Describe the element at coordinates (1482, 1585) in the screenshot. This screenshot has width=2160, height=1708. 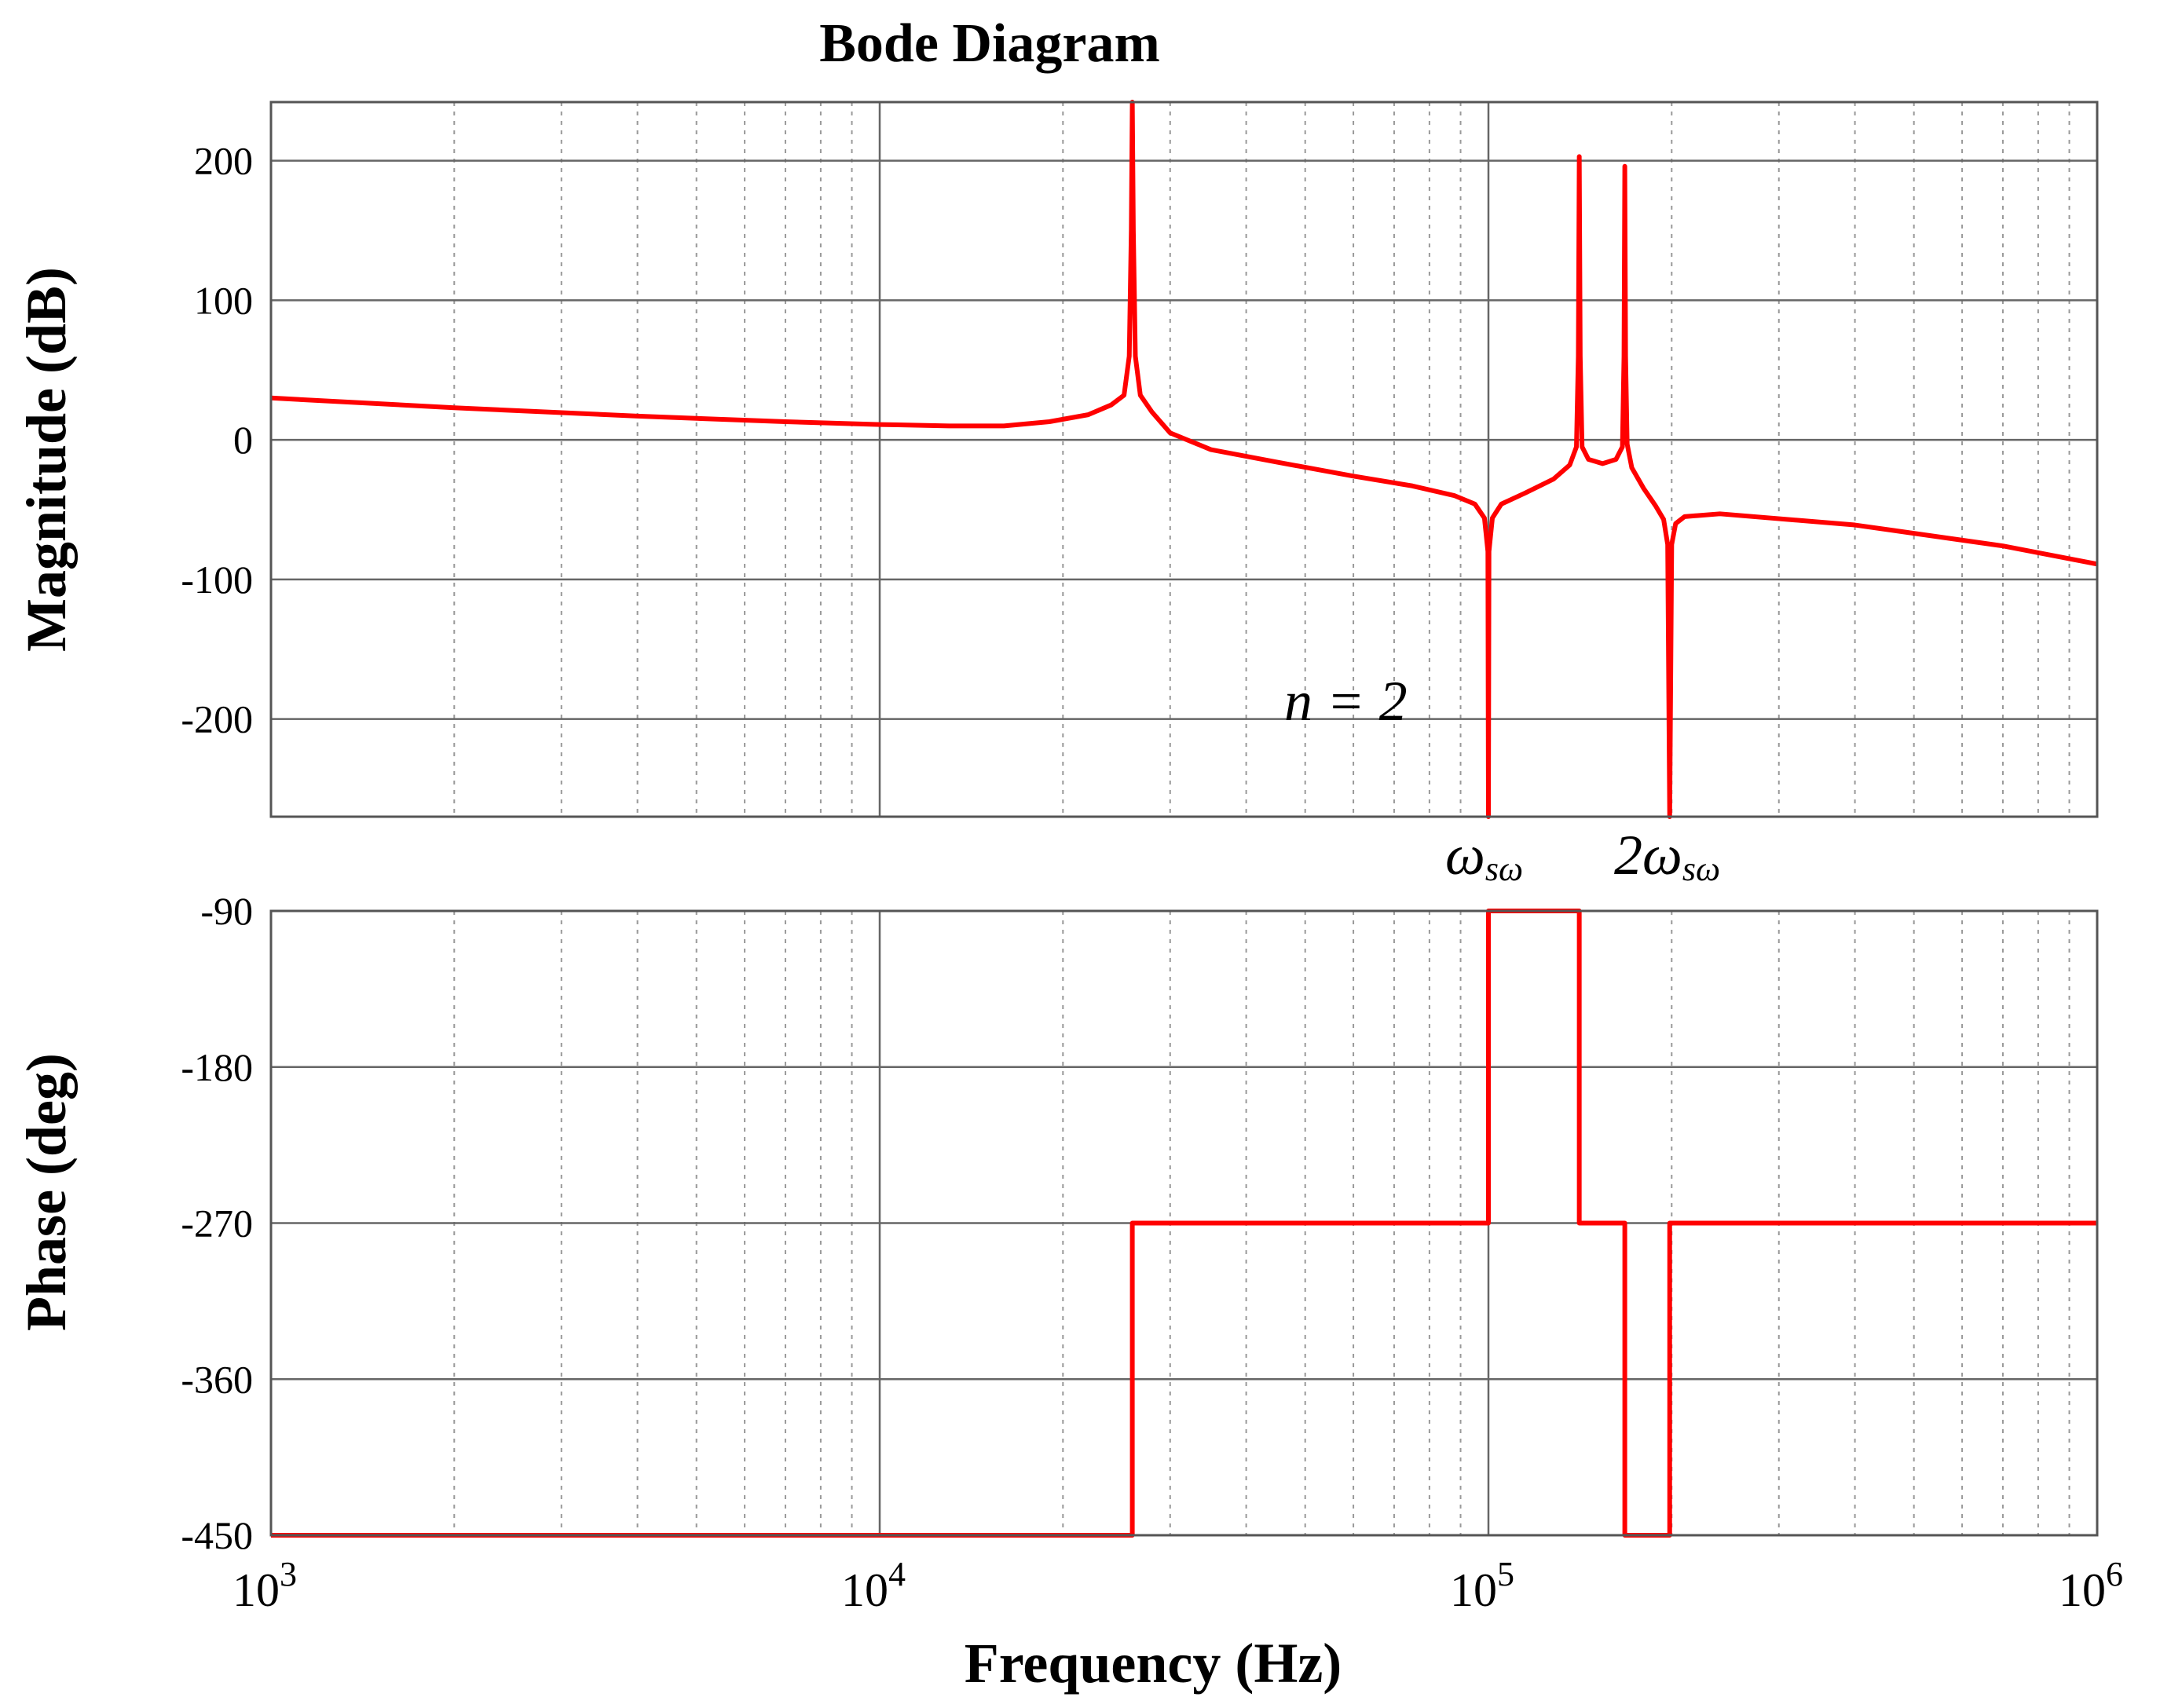
I see `x-tick-label: 10⁵` at that location.